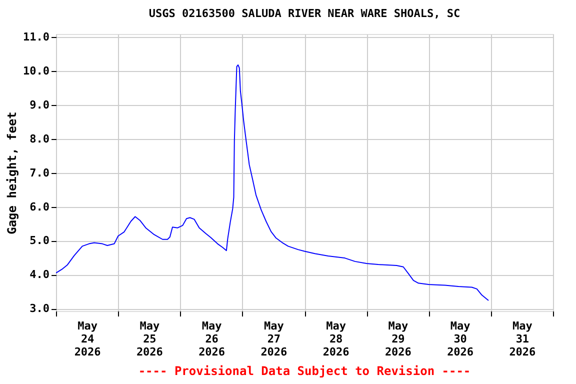 This screenshot has width=576, height=384. Describe the element at coordinates (274, 339) in the screenshot. I see `x-tick-label: May 27 2026` at that location.